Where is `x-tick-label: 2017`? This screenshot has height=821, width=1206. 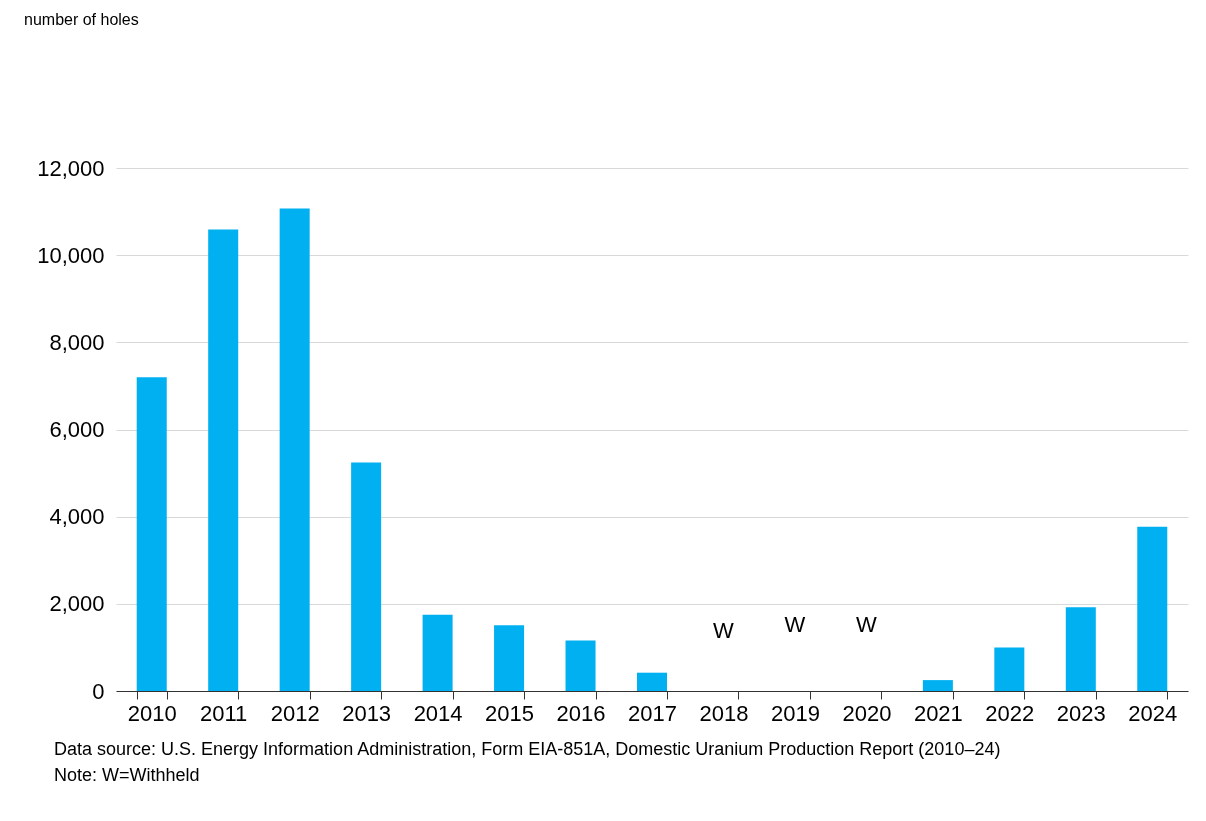
x-tick-label: 2017 is located at coordinates (652, 713).